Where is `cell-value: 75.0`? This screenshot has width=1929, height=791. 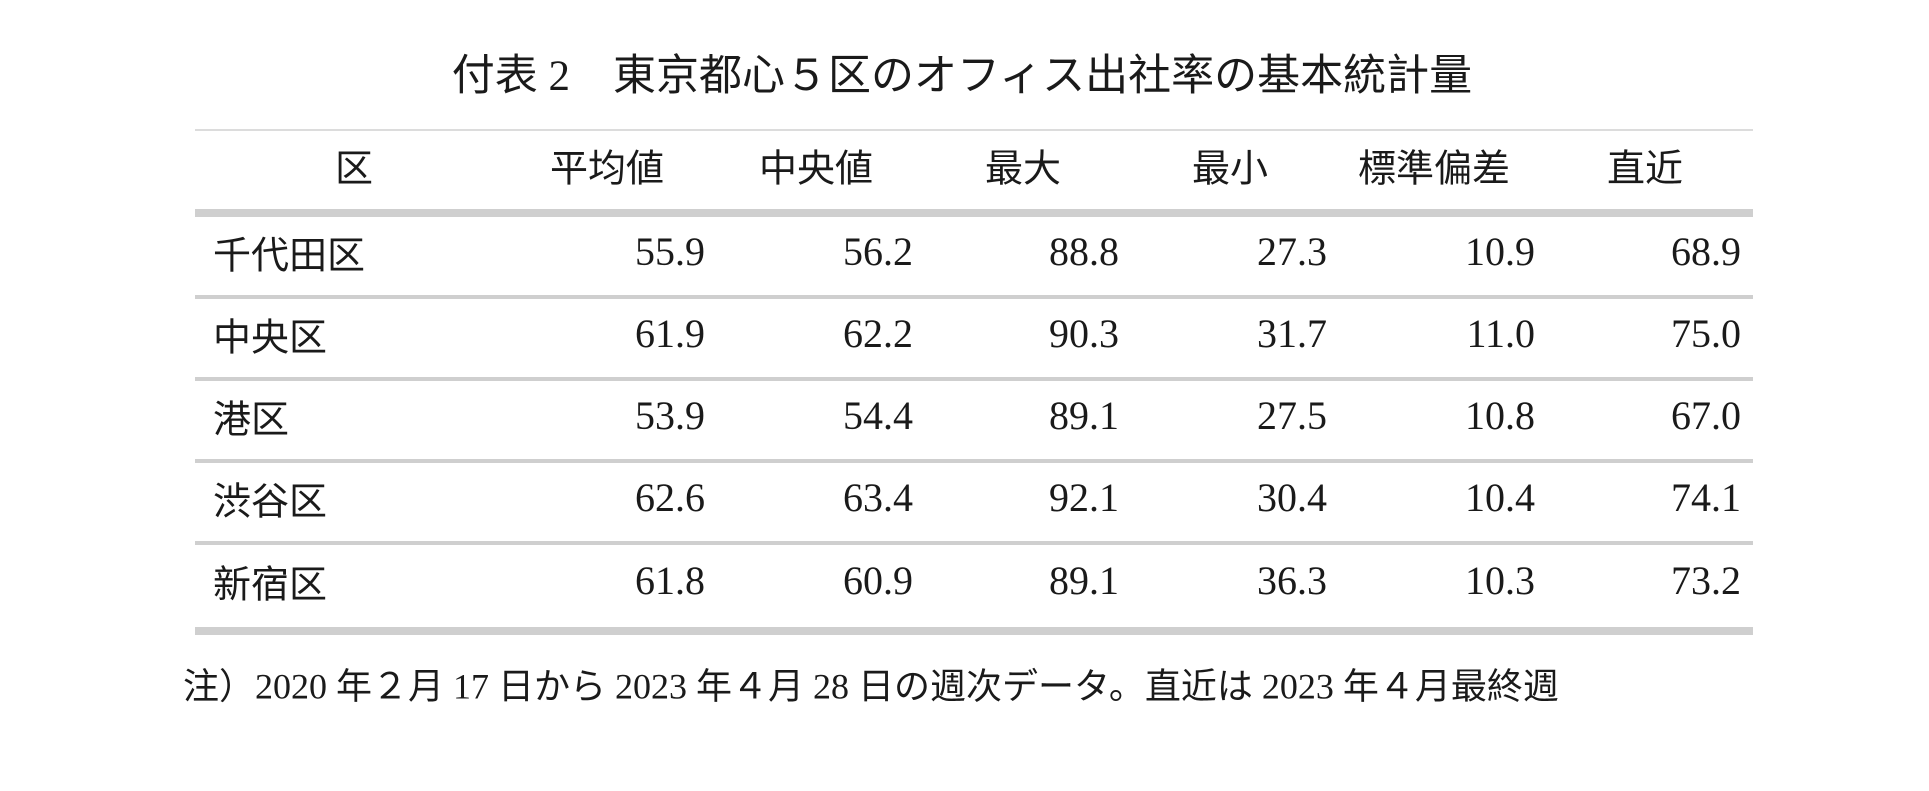
cell-value: 75.0 is located at coordinates (1706, 333).